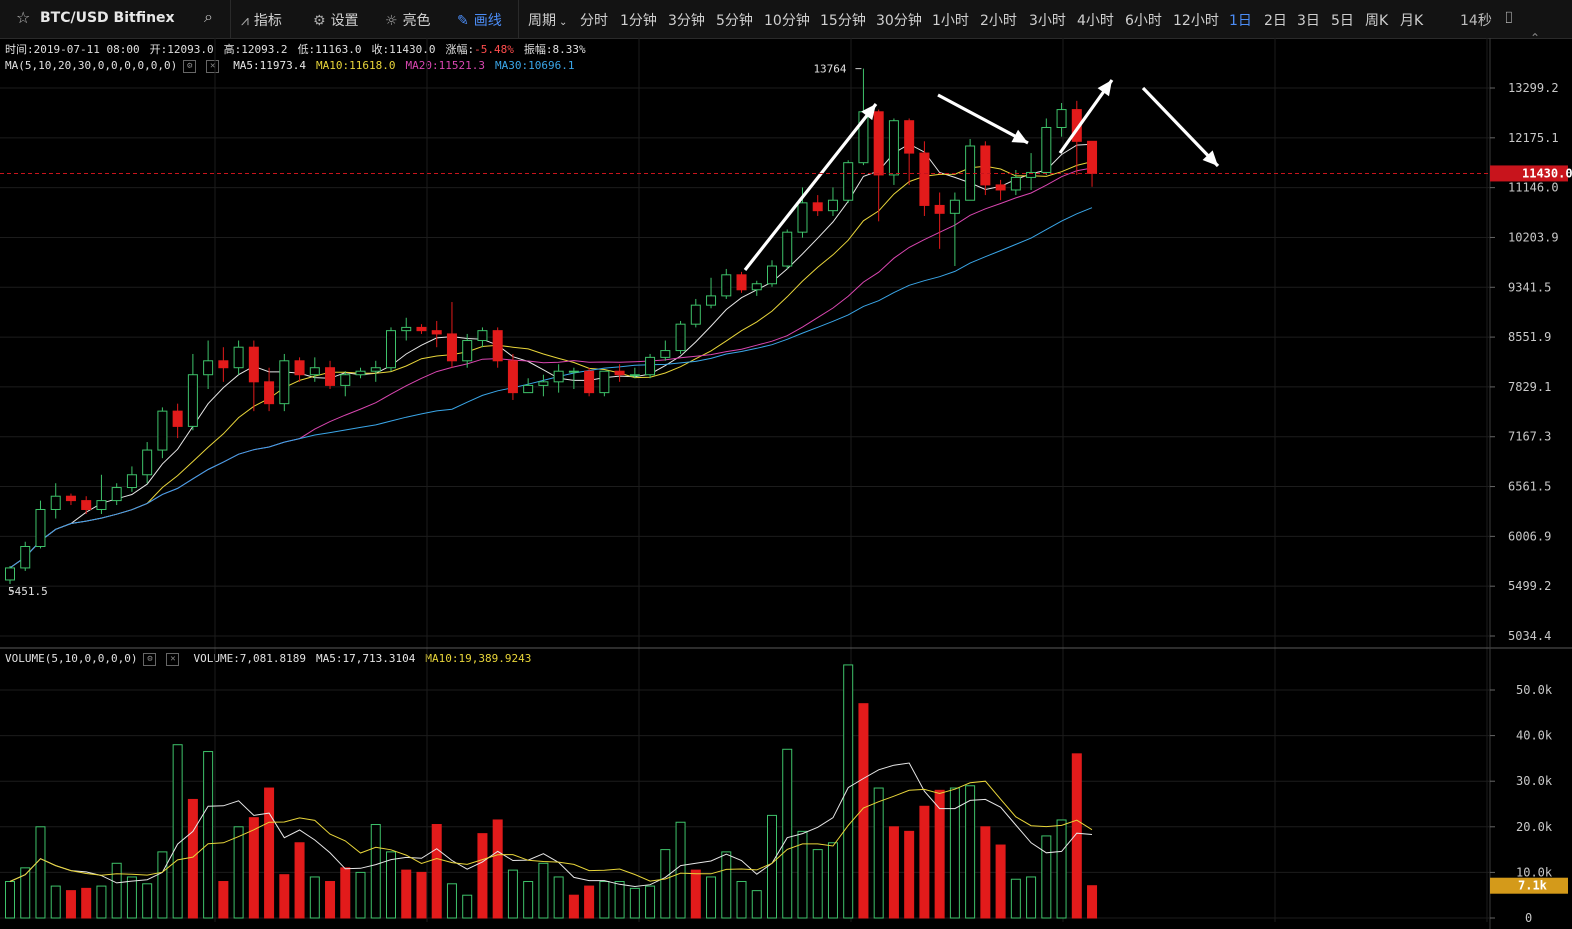 The image size is (1572, 929). What do you see at coordinates (551, 825) in the screenshot?
I see `vol-ma5-line` at bounding box center [551, 825].